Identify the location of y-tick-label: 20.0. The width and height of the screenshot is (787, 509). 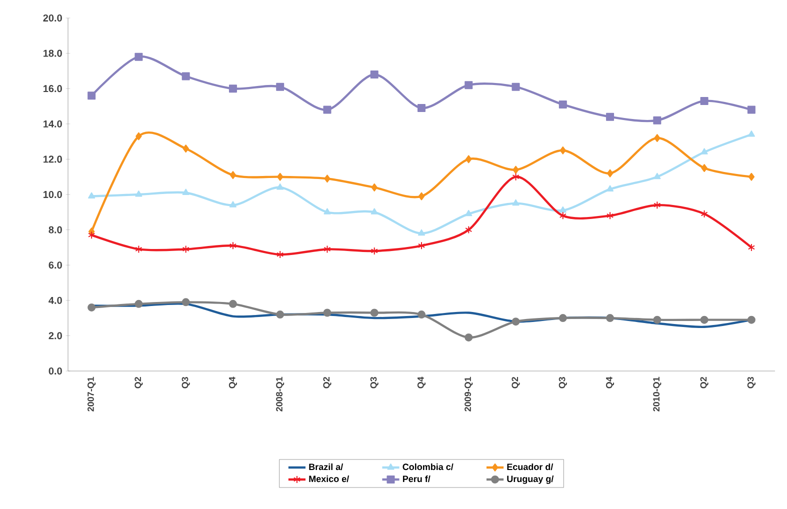
(52, 18).